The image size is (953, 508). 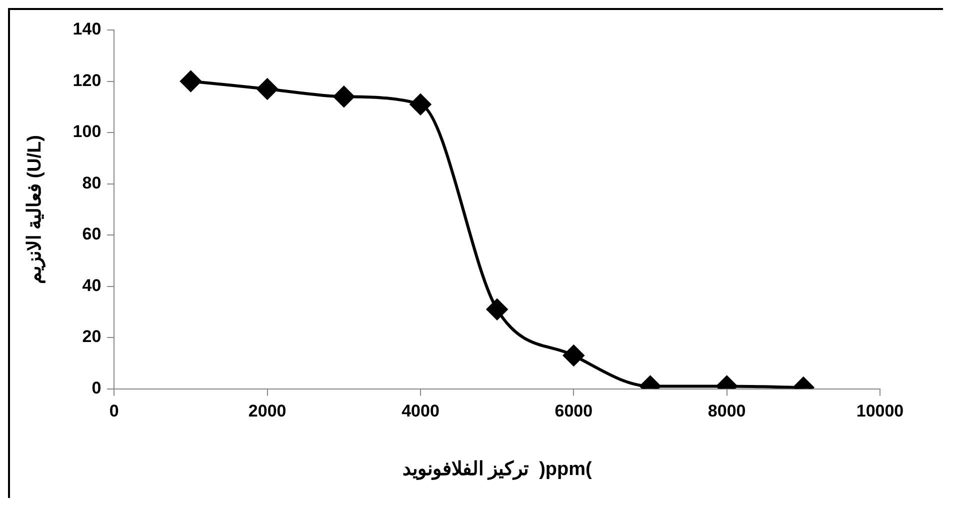 What do you see at coordinates (87, 132) in the screenshot?
I see `y-tick-label: 100` at bounding box center [87, 132].